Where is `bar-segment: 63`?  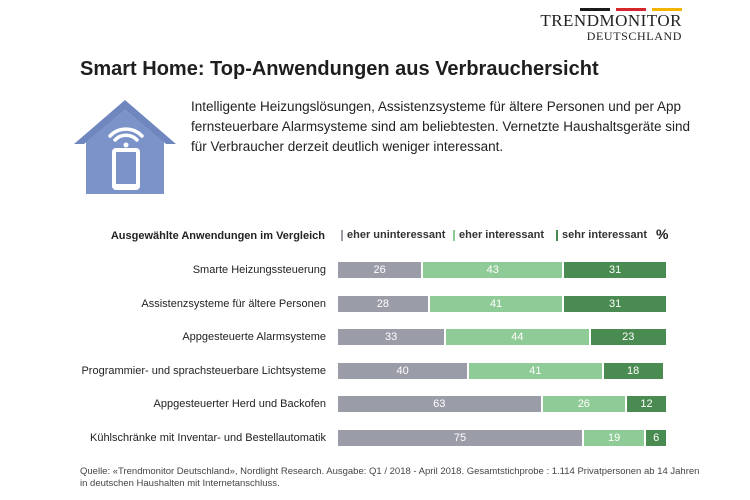
bar-segment: 63 is located at coordinates (440, 404).